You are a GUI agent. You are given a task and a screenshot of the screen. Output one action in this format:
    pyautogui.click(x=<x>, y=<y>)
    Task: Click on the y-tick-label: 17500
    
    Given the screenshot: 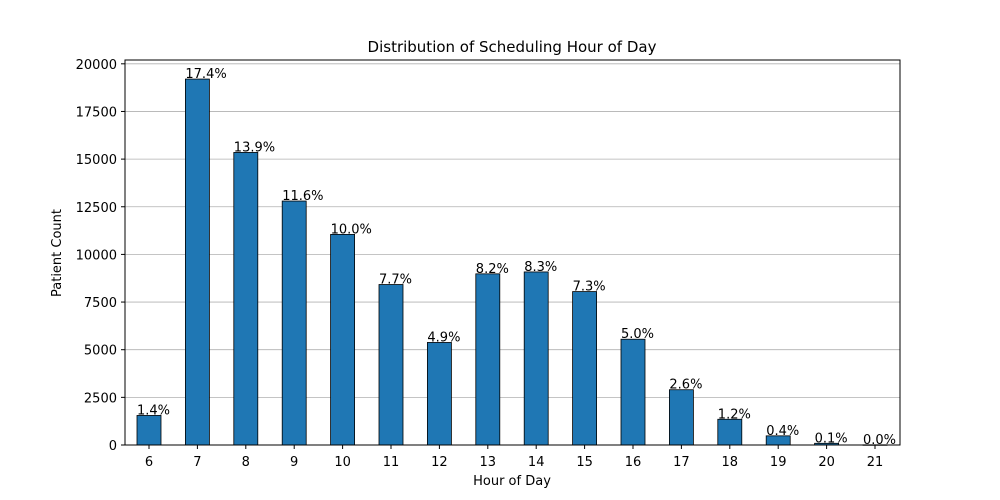 What is the action you would take?
    pyautogui.click(x=96, y=112)
    